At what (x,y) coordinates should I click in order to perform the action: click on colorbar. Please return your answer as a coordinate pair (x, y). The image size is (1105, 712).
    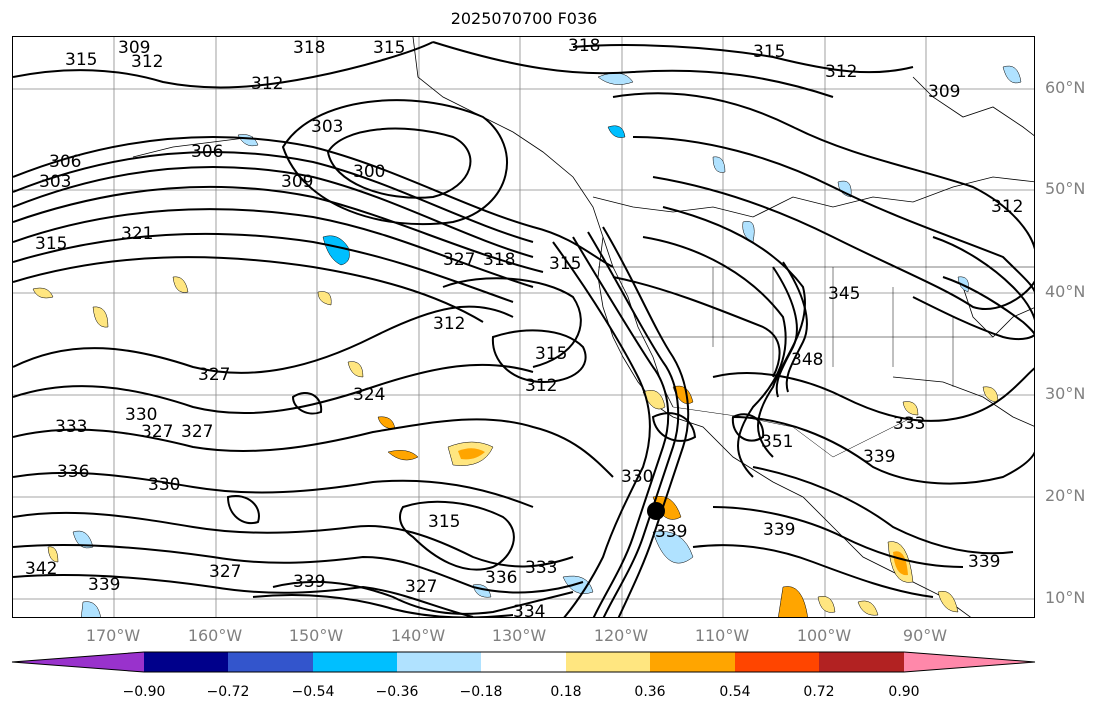
    Looking at the image, I should click on (523, 662).